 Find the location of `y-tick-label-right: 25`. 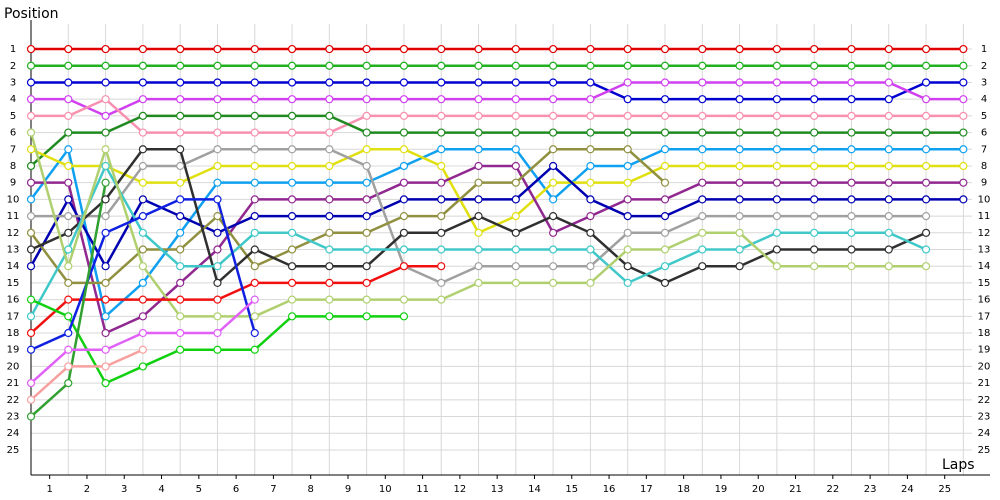

y-tick-label-right: 25 is located at coordinates (984, 450).